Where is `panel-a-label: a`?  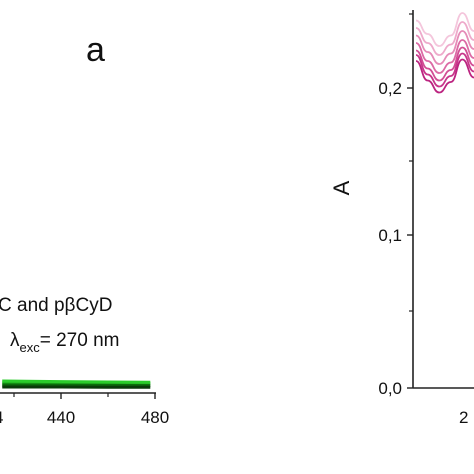 panel-a-label: a is located at coordinates (95, 50).